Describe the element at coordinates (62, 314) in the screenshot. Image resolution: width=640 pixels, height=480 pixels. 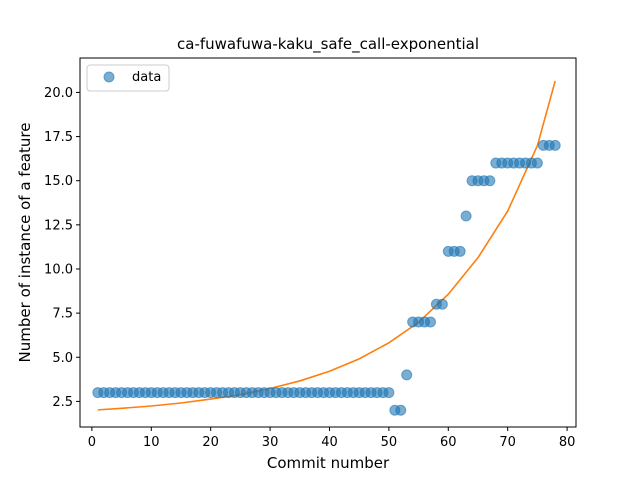
I see `y-tick-label: 7.5` at that location.